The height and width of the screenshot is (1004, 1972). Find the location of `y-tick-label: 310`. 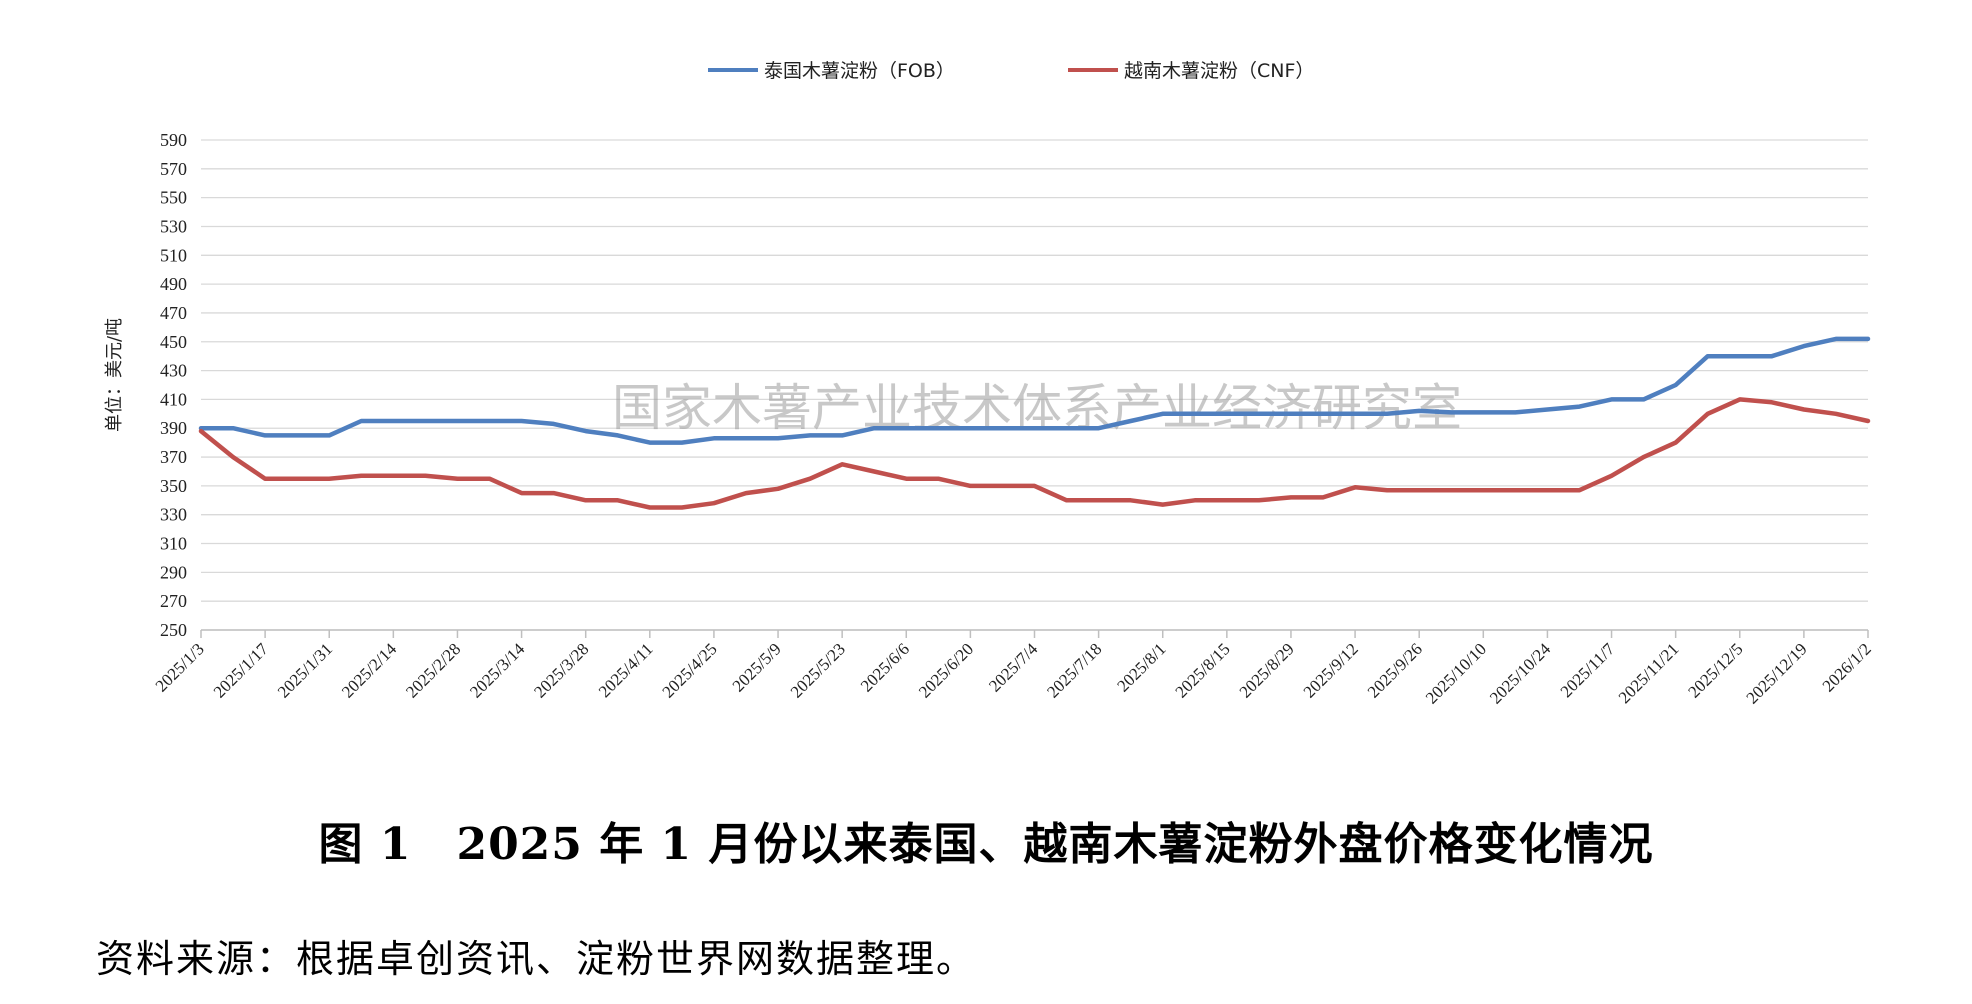

y-tick-label: 310 is located at coordinates (173, 544).